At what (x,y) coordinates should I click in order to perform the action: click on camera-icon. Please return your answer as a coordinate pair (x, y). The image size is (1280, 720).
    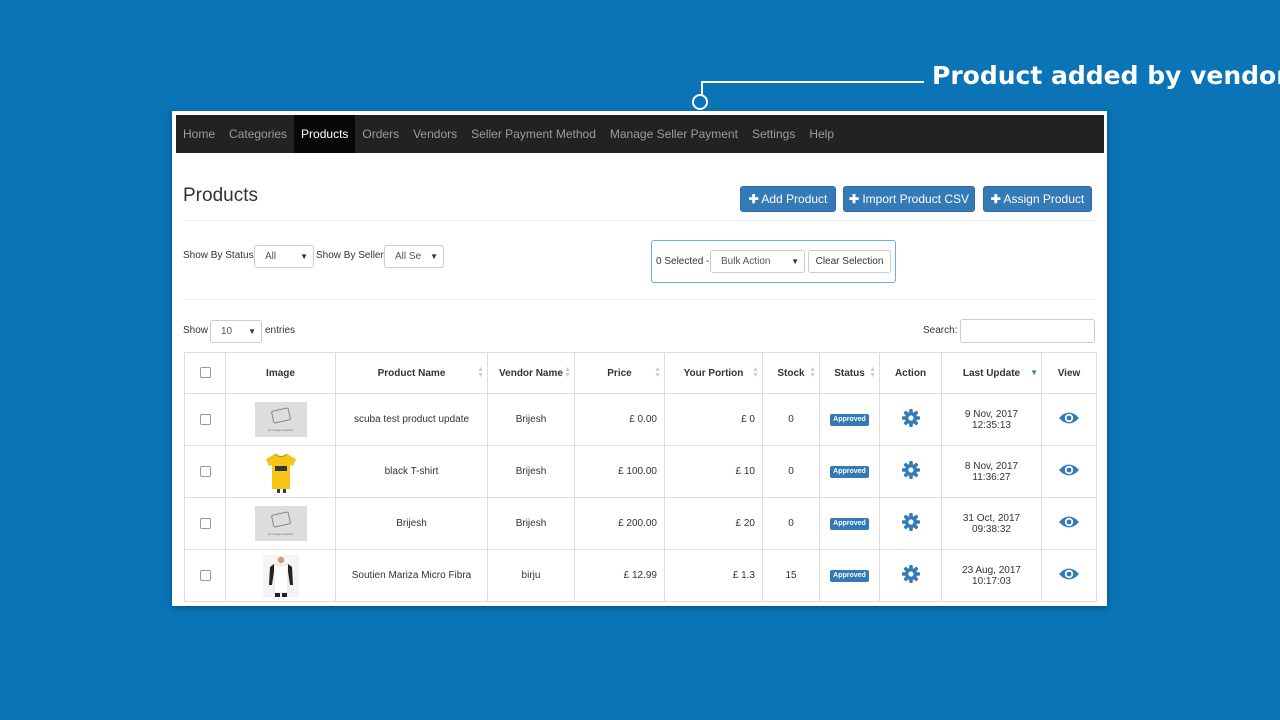
    Looking at the image, I should click on (280, 415).